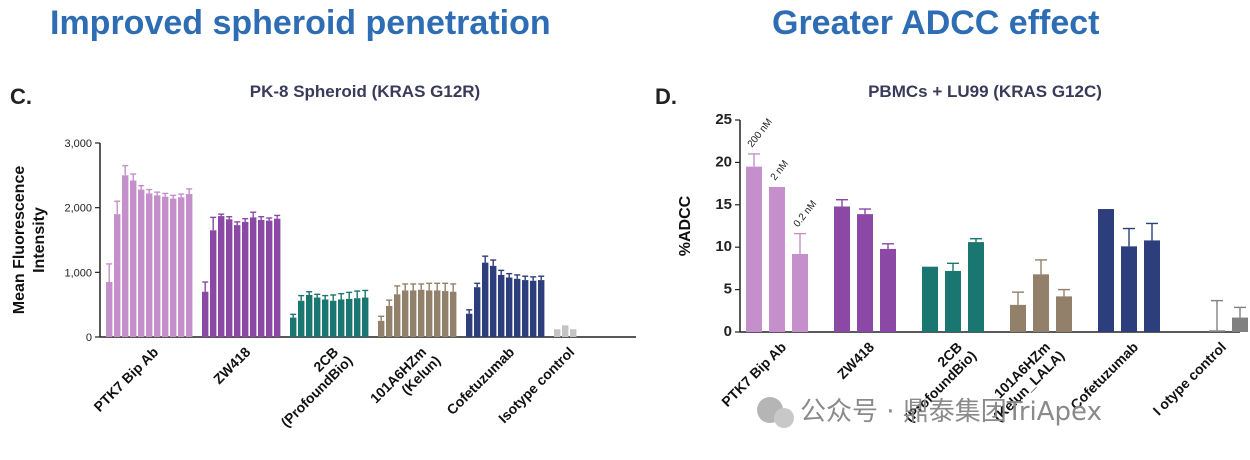  I want to click on y-axis-label: Mean Fluorescence, so click(19, 240).